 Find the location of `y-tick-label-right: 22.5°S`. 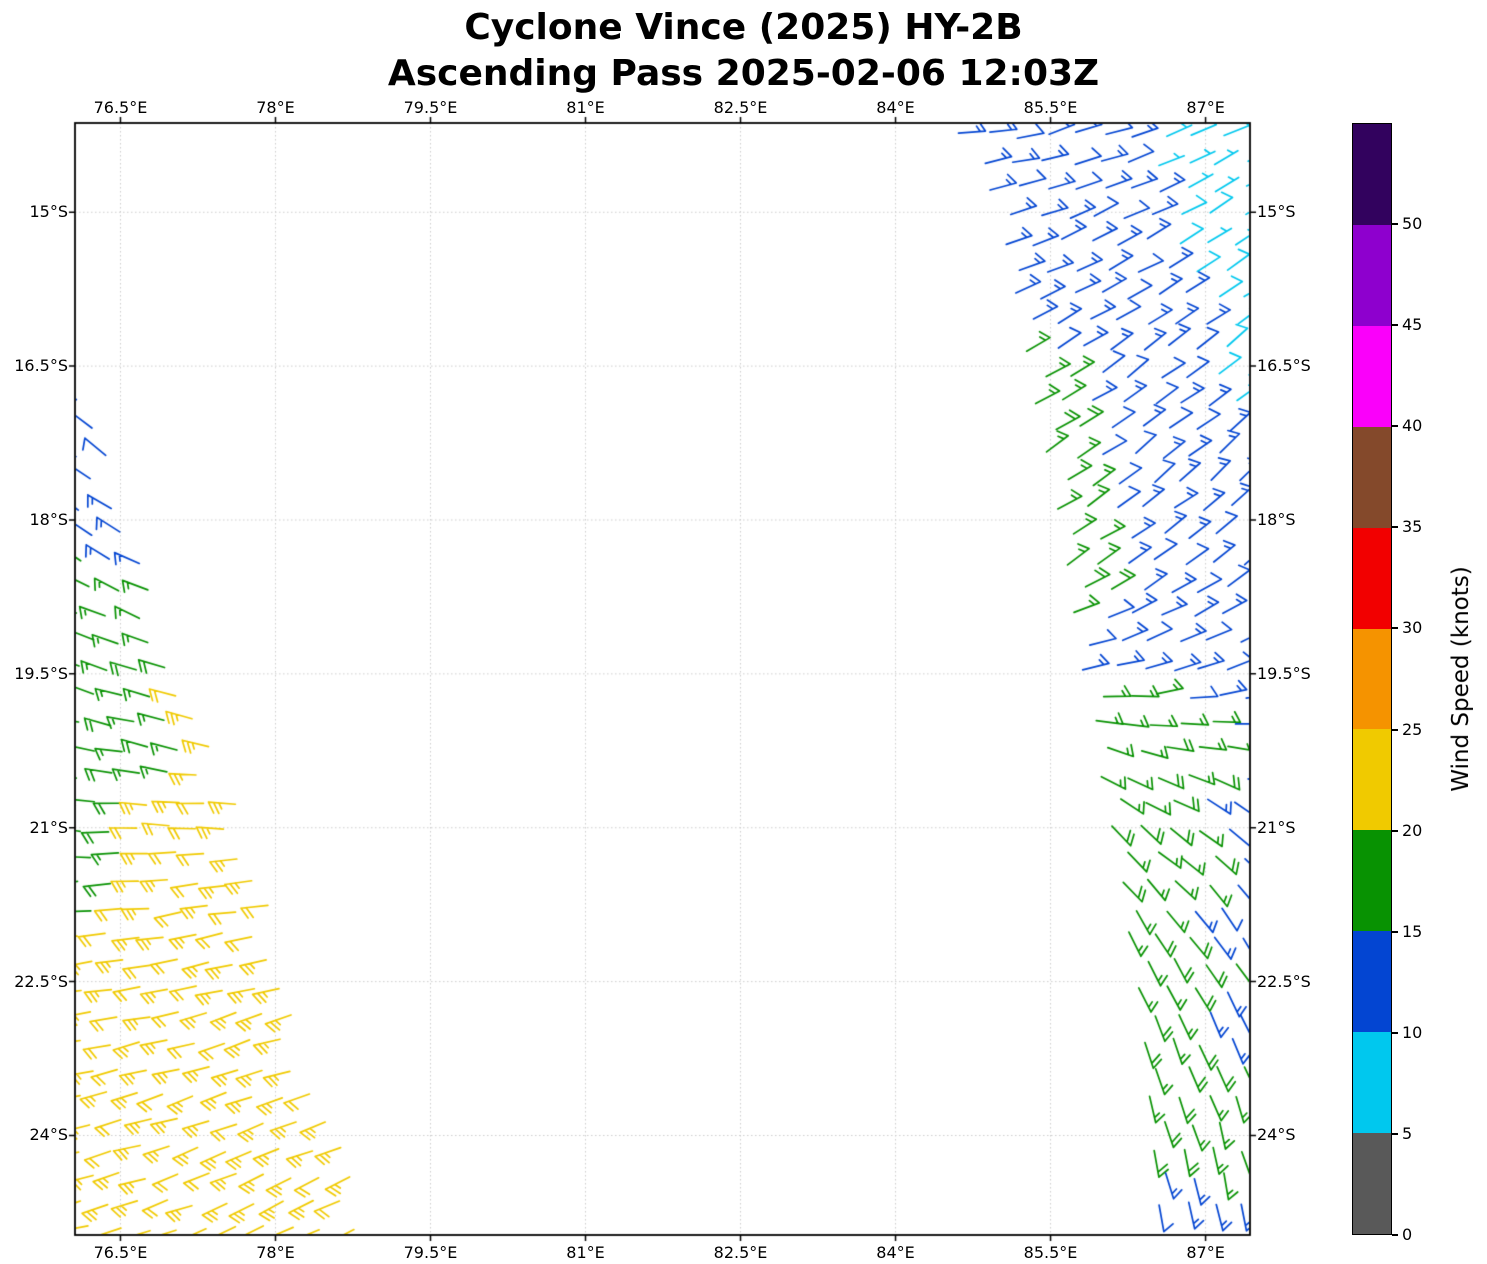

y-tick-label-right: 22.5°S is located at coordinates (1284, 981).